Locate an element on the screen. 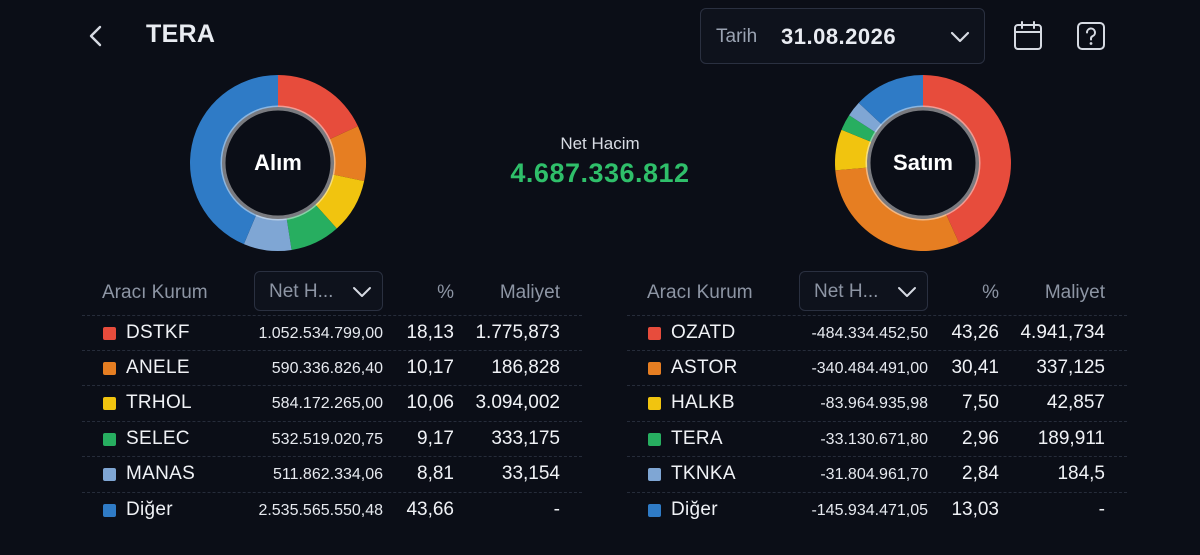 The image size is (1200, 555). donut-slice-manas is located at coordinates (267, 232).